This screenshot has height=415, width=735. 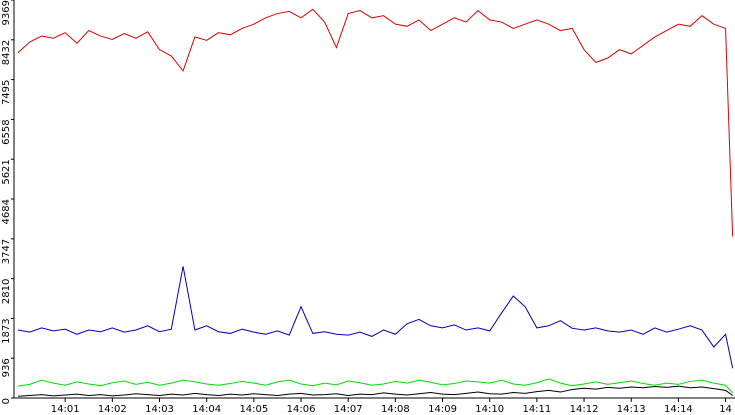 I want to click on y-tick-label: 3747, so click(x=6, y=251).